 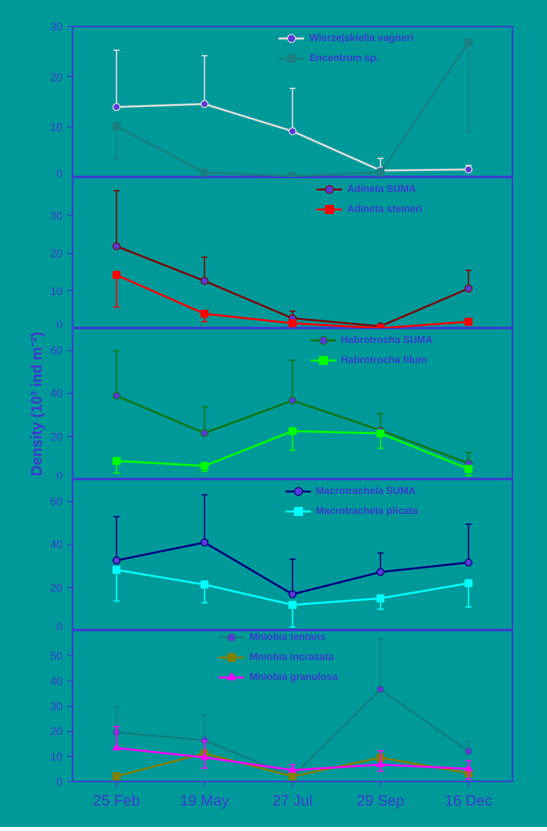 What do you see at coordinates (291, 657) in the screenshot?
I see `legend-label: Mniobia incrasata` at bounding box center [291, 657].